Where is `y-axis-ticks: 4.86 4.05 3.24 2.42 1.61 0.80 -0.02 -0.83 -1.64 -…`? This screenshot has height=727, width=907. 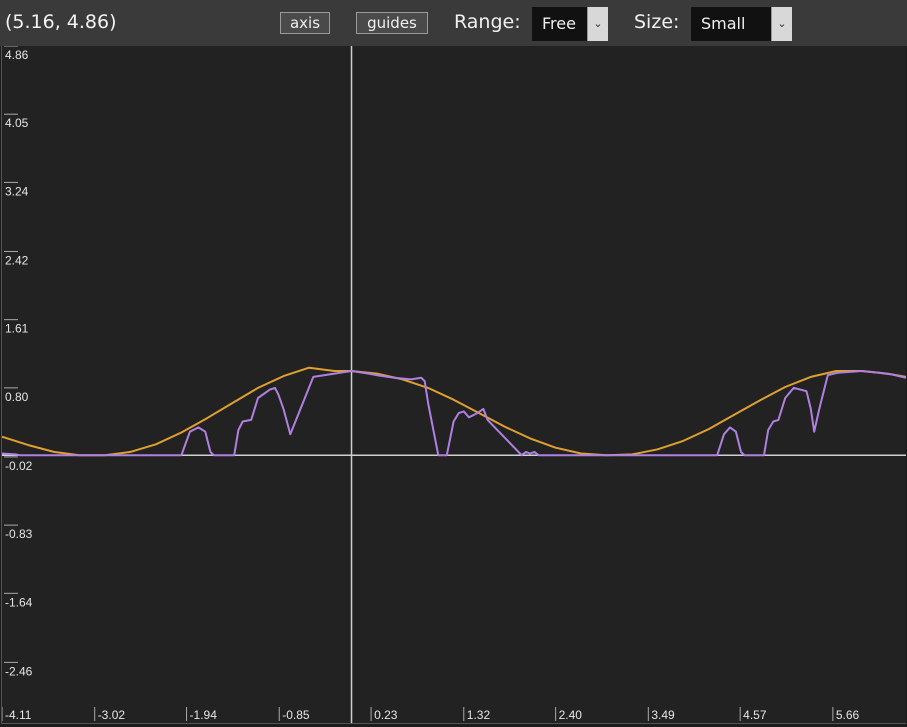 y-axis-ticks: 4.86 4.05 3.24 2.42 1.61 0.80 -0.02 -0.83 -1.64 -… is located at coordinates (18, 361).